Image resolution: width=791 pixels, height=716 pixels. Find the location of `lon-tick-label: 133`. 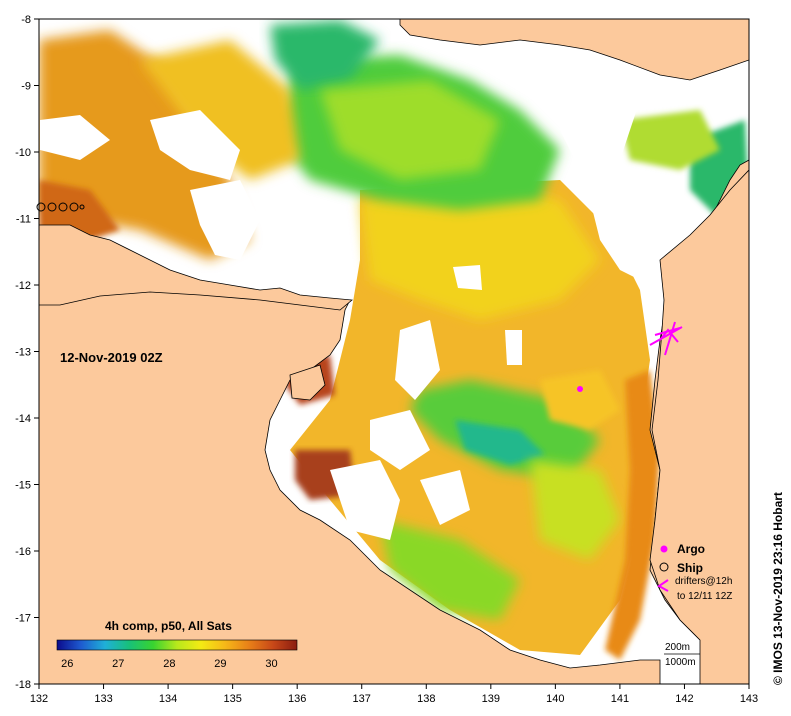

lon-tick-label: 133 is located at coordinates (103, 699).